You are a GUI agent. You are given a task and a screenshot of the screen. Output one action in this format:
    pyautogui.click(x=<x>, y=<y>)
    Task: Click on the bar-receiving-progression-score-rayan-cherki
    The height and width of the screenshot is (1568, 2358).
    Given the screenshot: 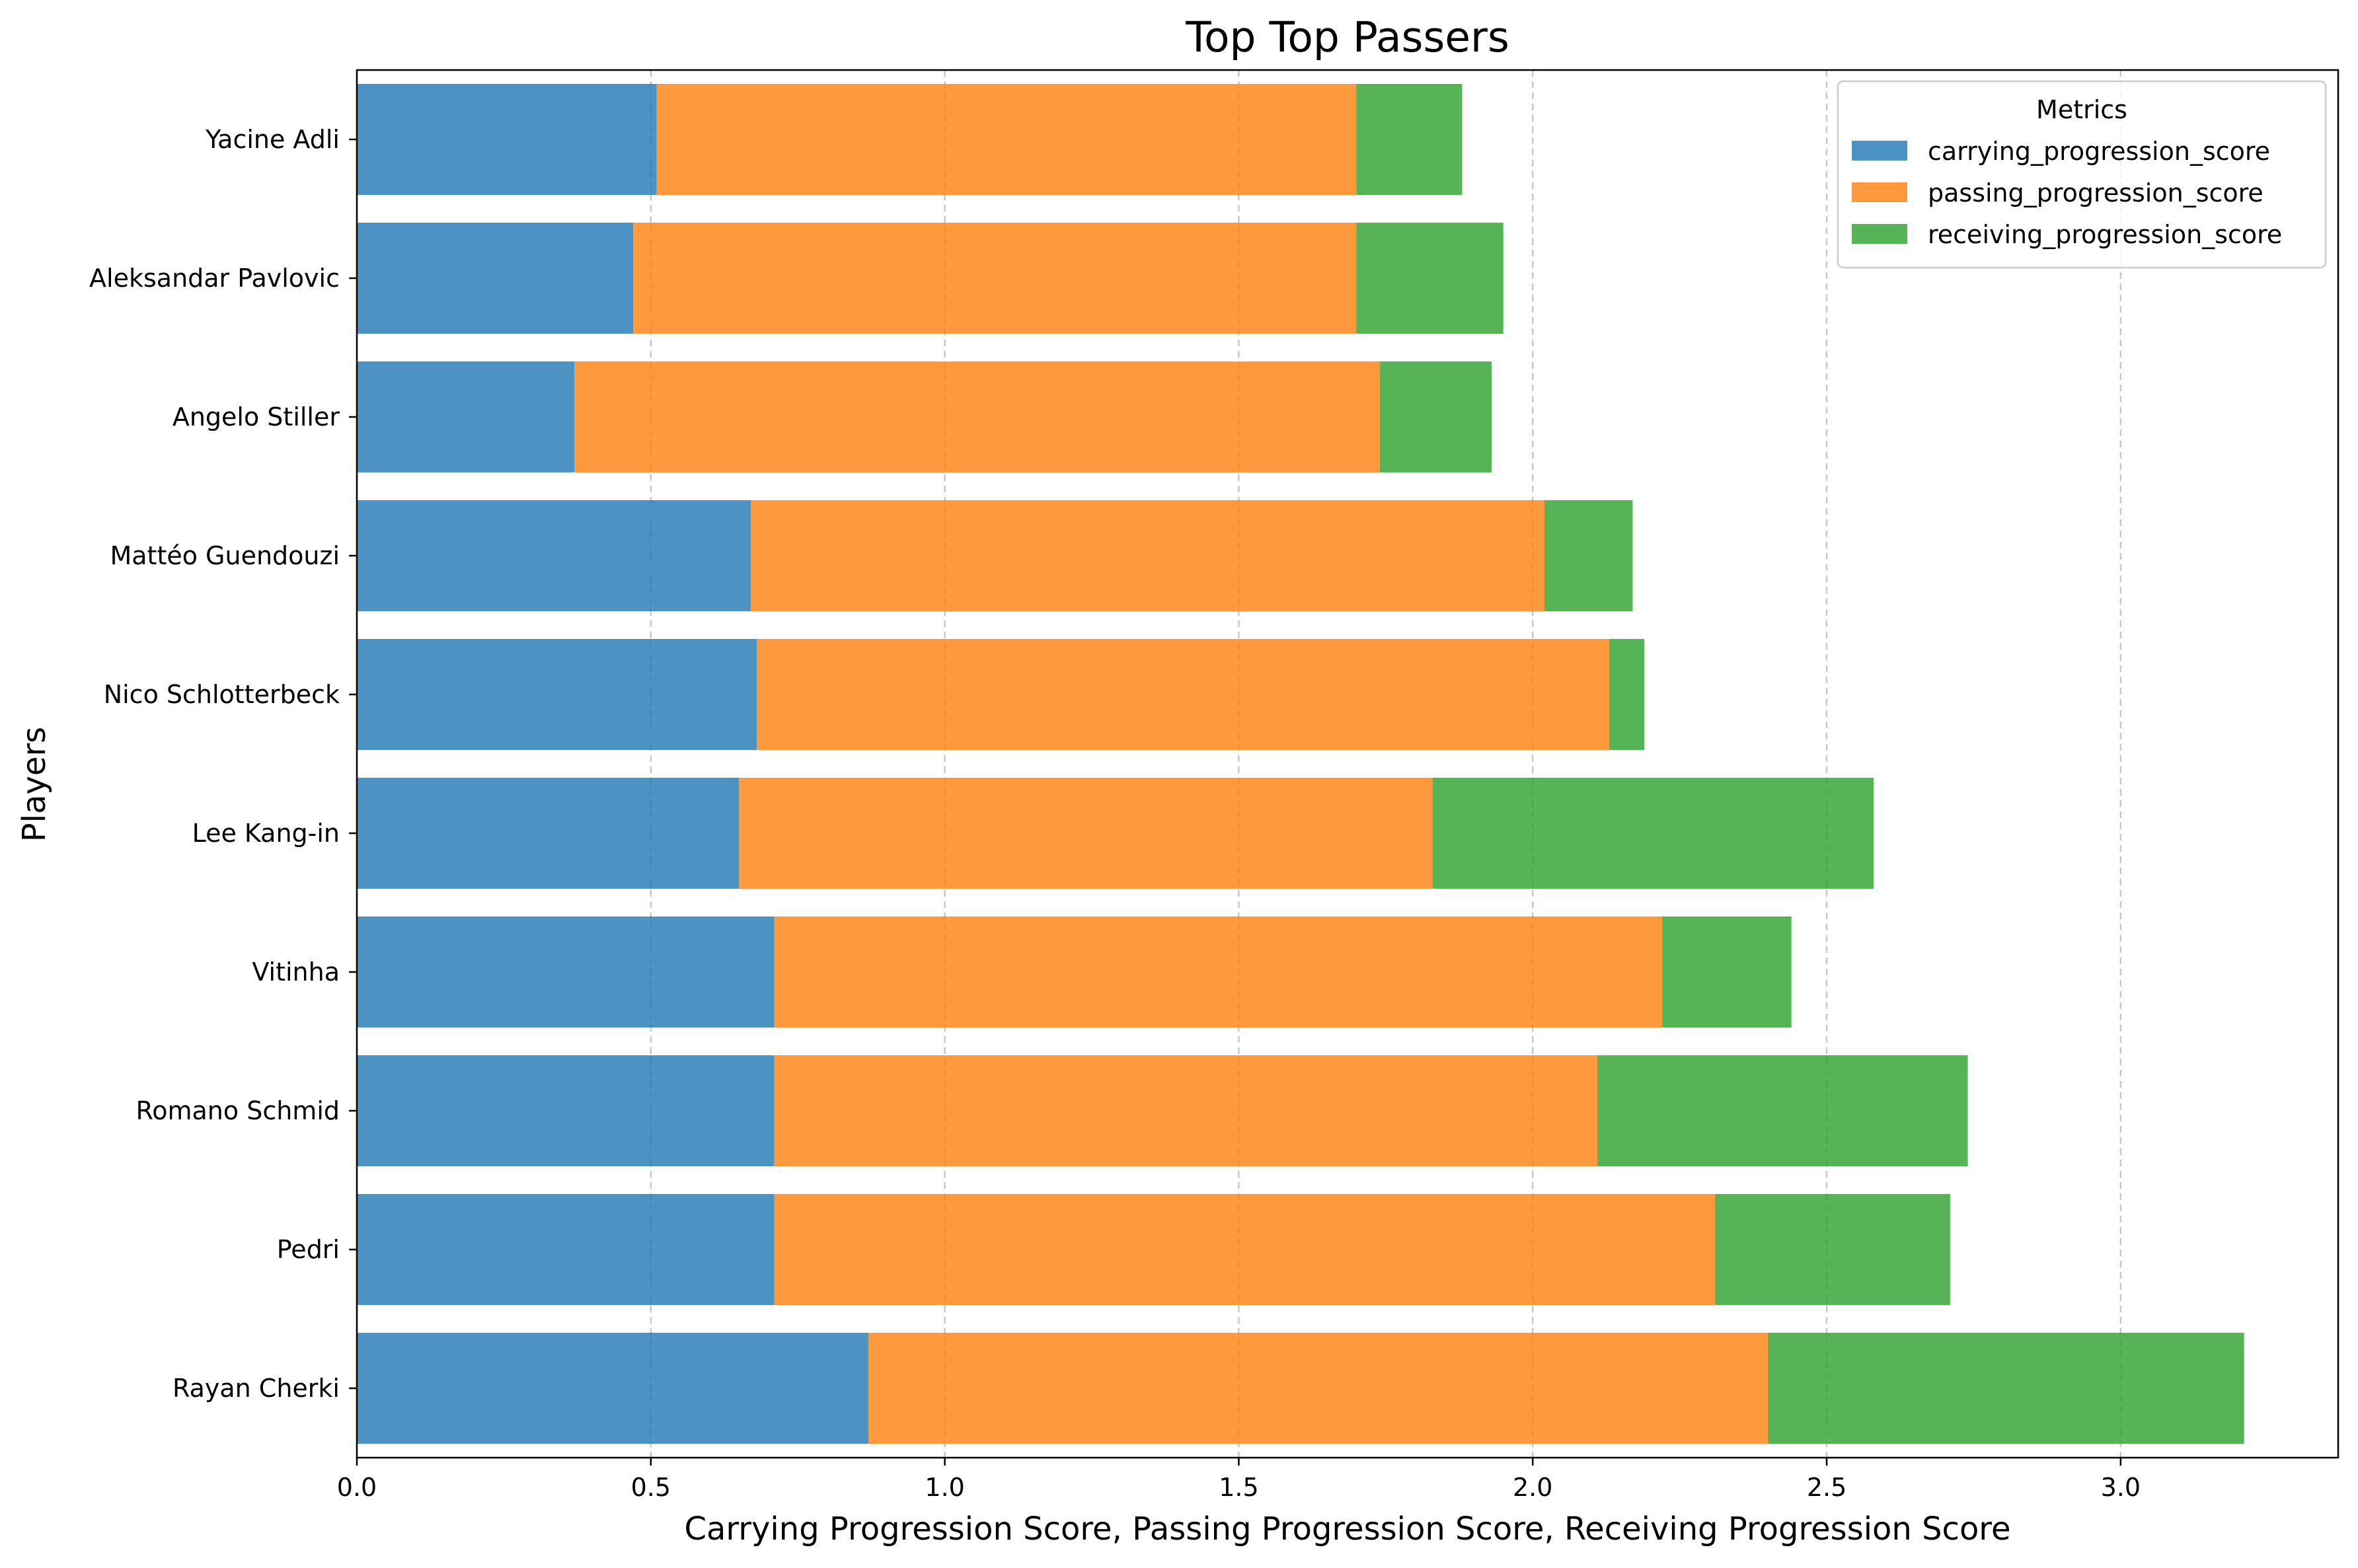 What is the action you would take?
    pyautogui.click(x=2006, y=1388)
    